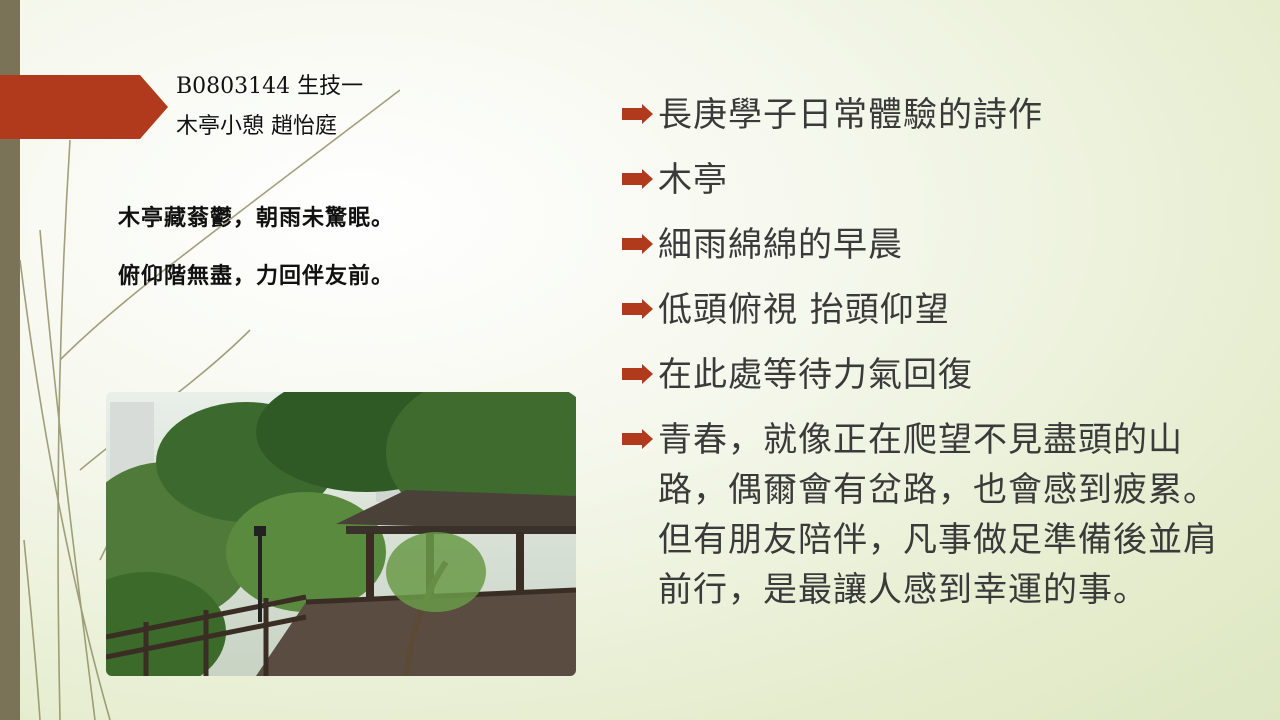 This screenshot has height=720, width=1280. Describe the element at coordinates (942, 245) in the screenshot. I see `bullet-item: 細雨綿綿的早晨` at that location.